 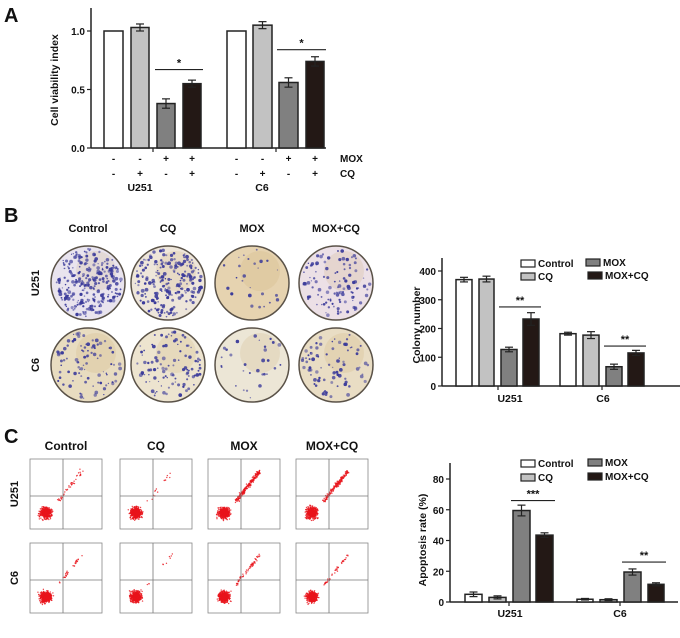 What do you see at coordinates (66, 446) in the screenshot?
I see `column-label: Control` at bounding box center [66, 446].